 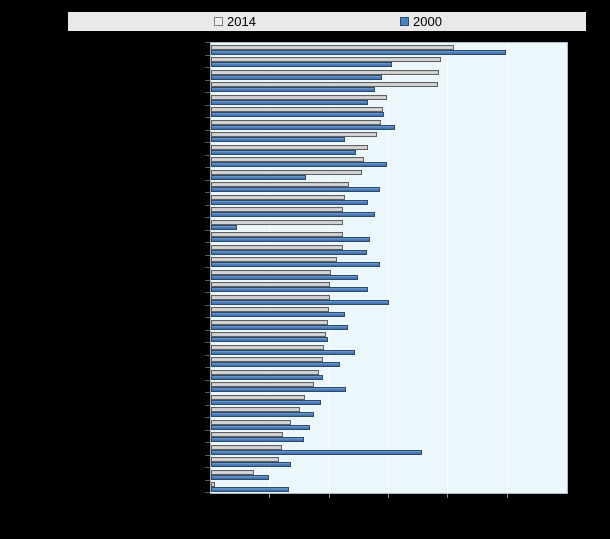 I want to click on legend-swatch-2000-icon, so click(x=404, y=21).